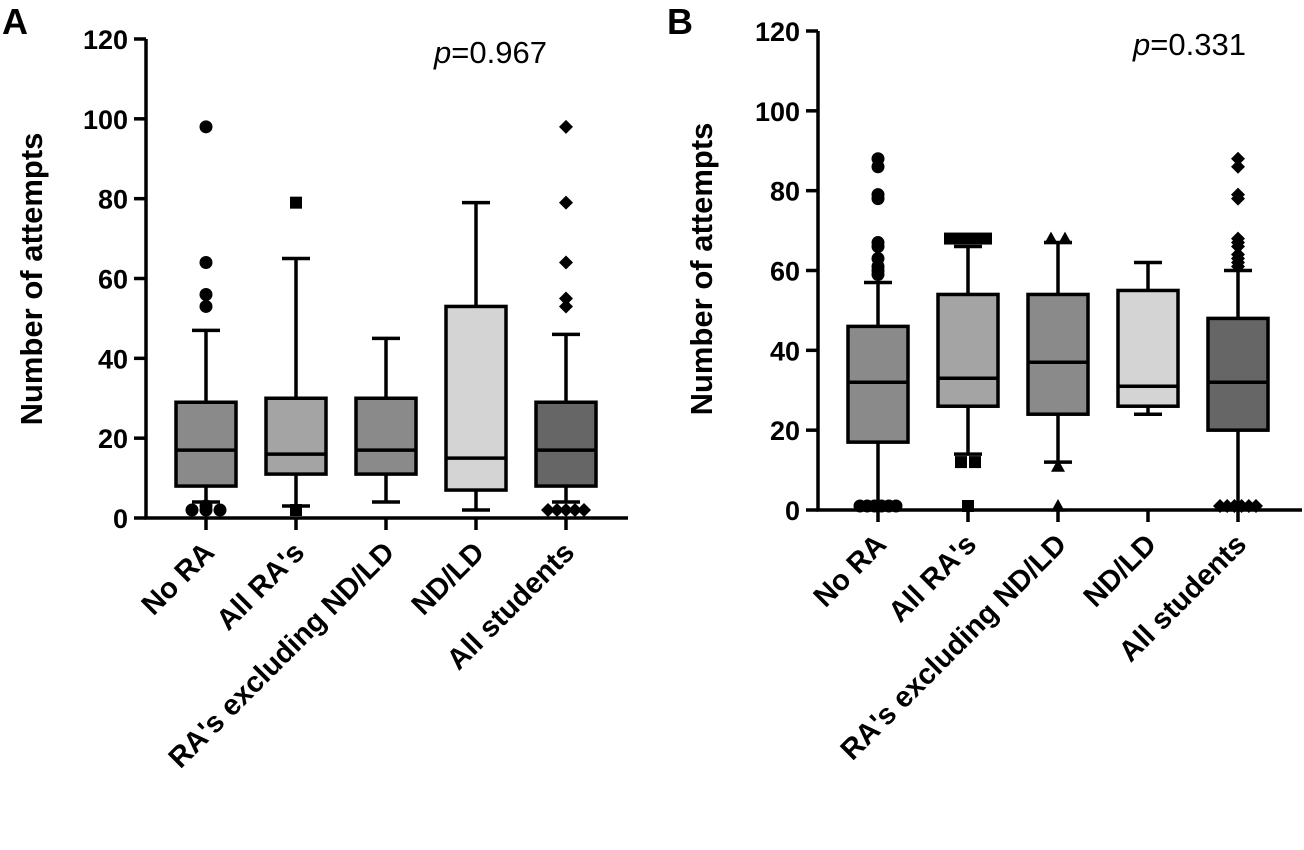  I want to click on panel-b-y-tick-label: 120, so click(777, 32).